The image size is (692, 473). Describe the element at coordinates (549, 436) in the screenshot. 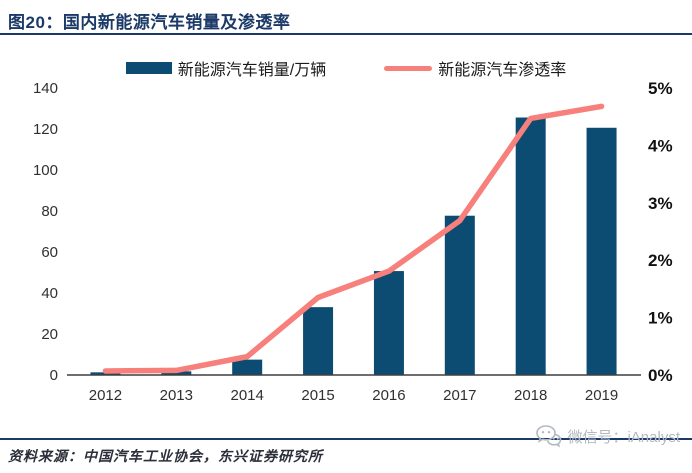

I see `wechat-icon` at that location.